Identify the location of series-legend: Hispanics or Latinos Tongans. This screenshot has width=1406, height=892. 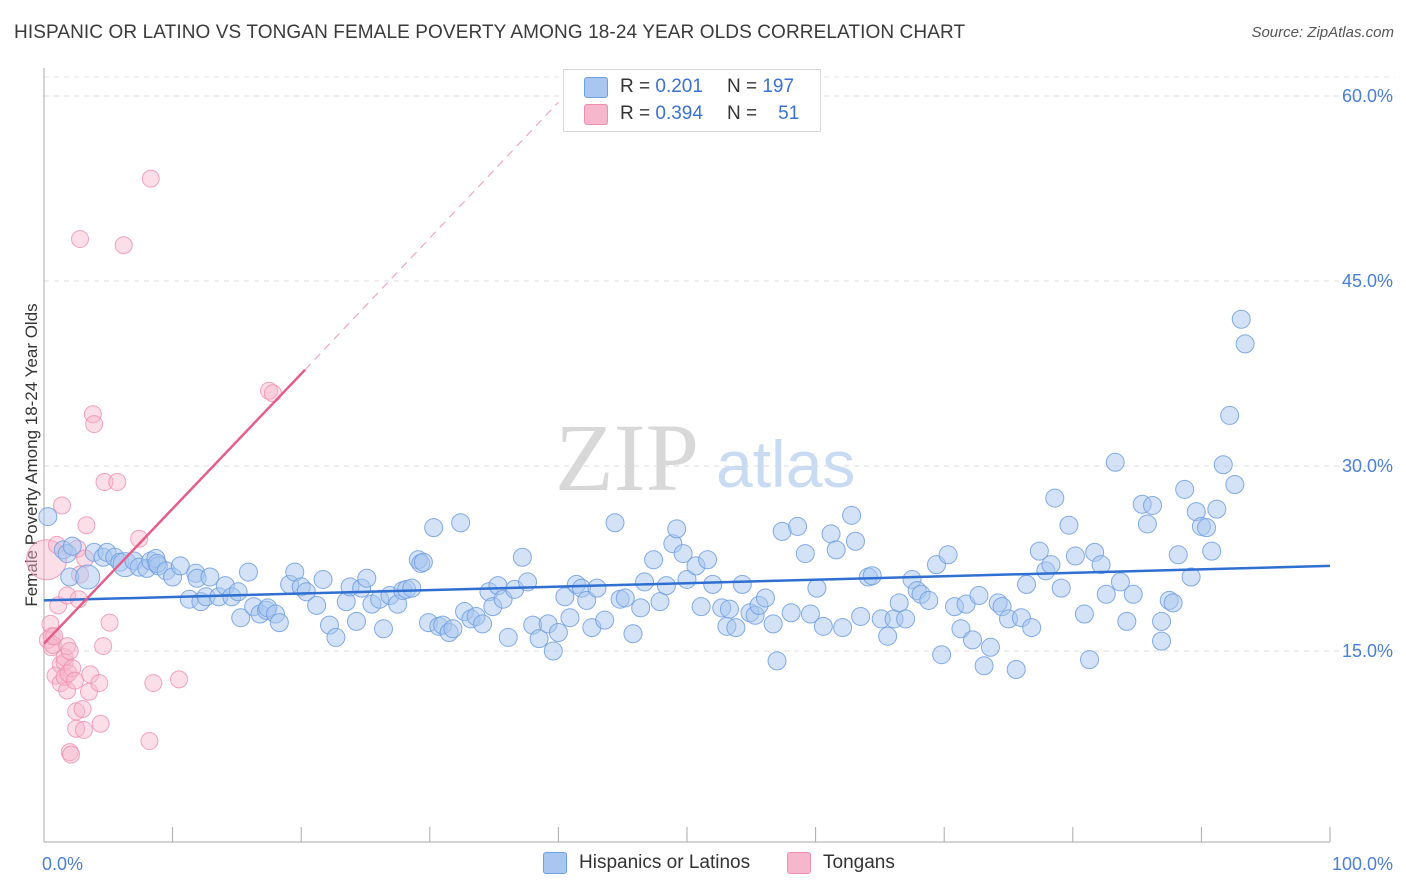
(703, 865).